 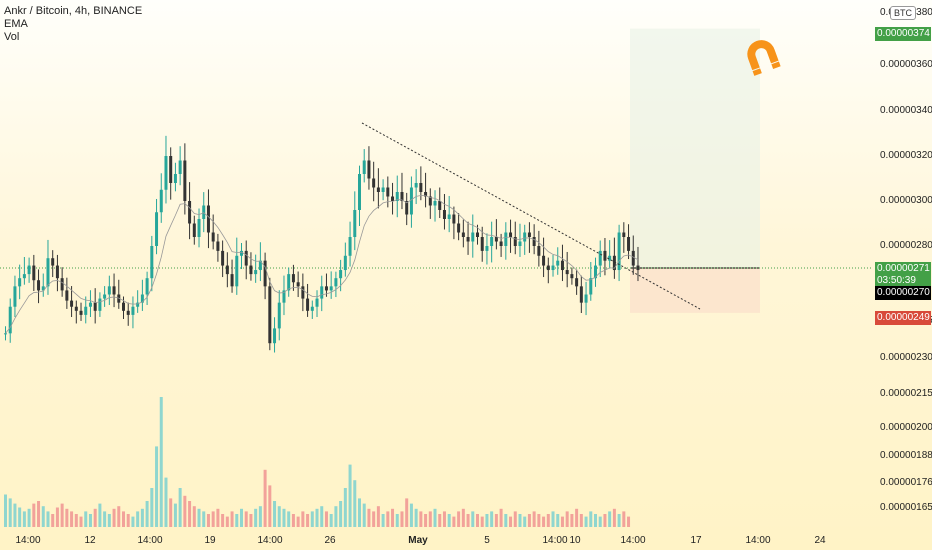 What do you see at coordinates (575, 540) in the screenshot?
I see `time-tick-label: 10` at bounding box center [575, 540].